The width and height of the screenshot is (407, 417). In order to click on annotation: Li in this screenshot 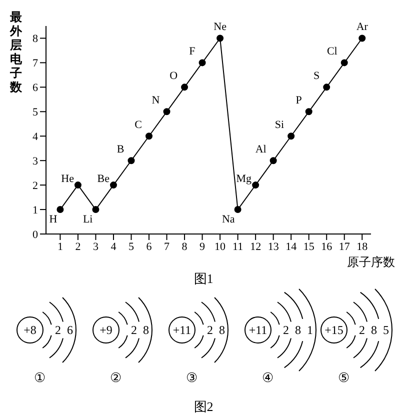, I will do `click(87, 220)`.